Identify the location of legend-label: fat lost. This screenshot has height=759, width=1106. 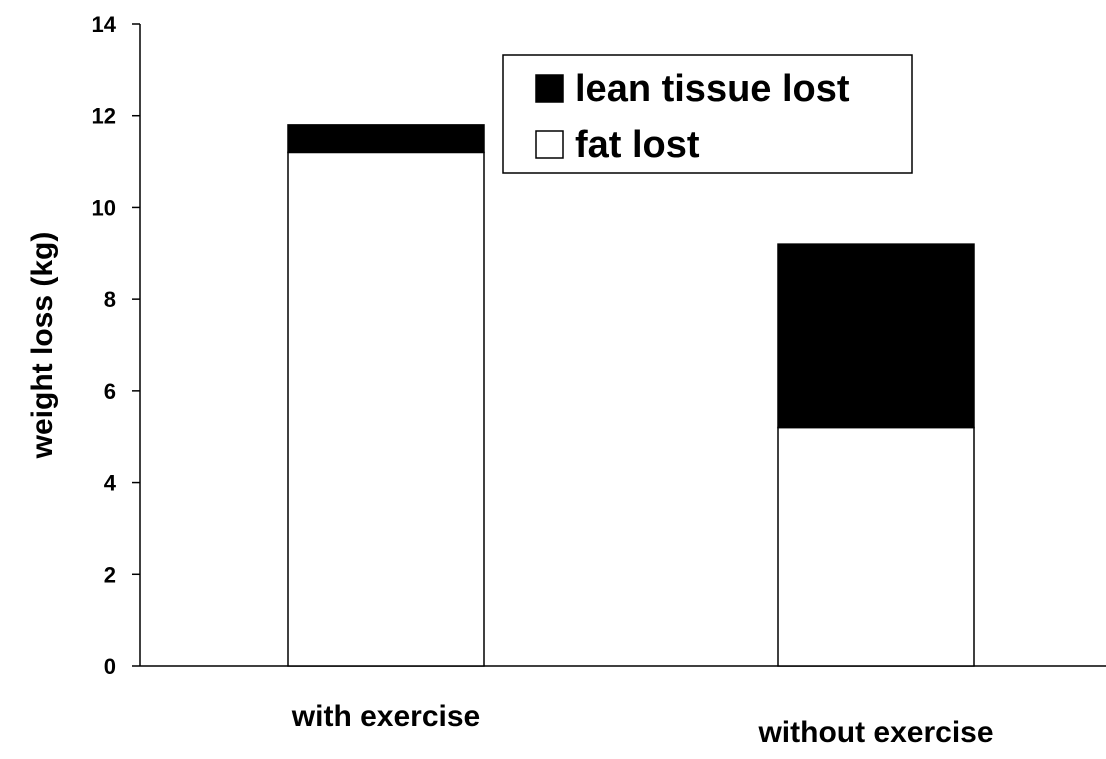
(637, 145).